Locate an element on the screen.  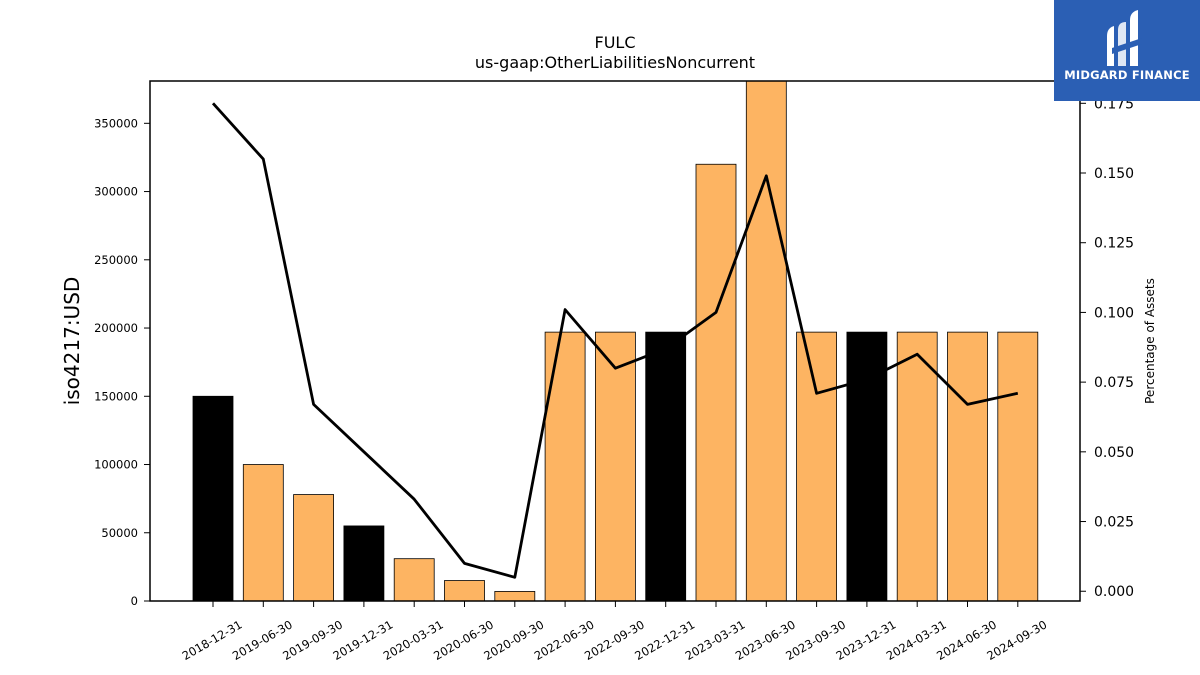
y-tick-label: 300000 is located at coordinates (116, 192).